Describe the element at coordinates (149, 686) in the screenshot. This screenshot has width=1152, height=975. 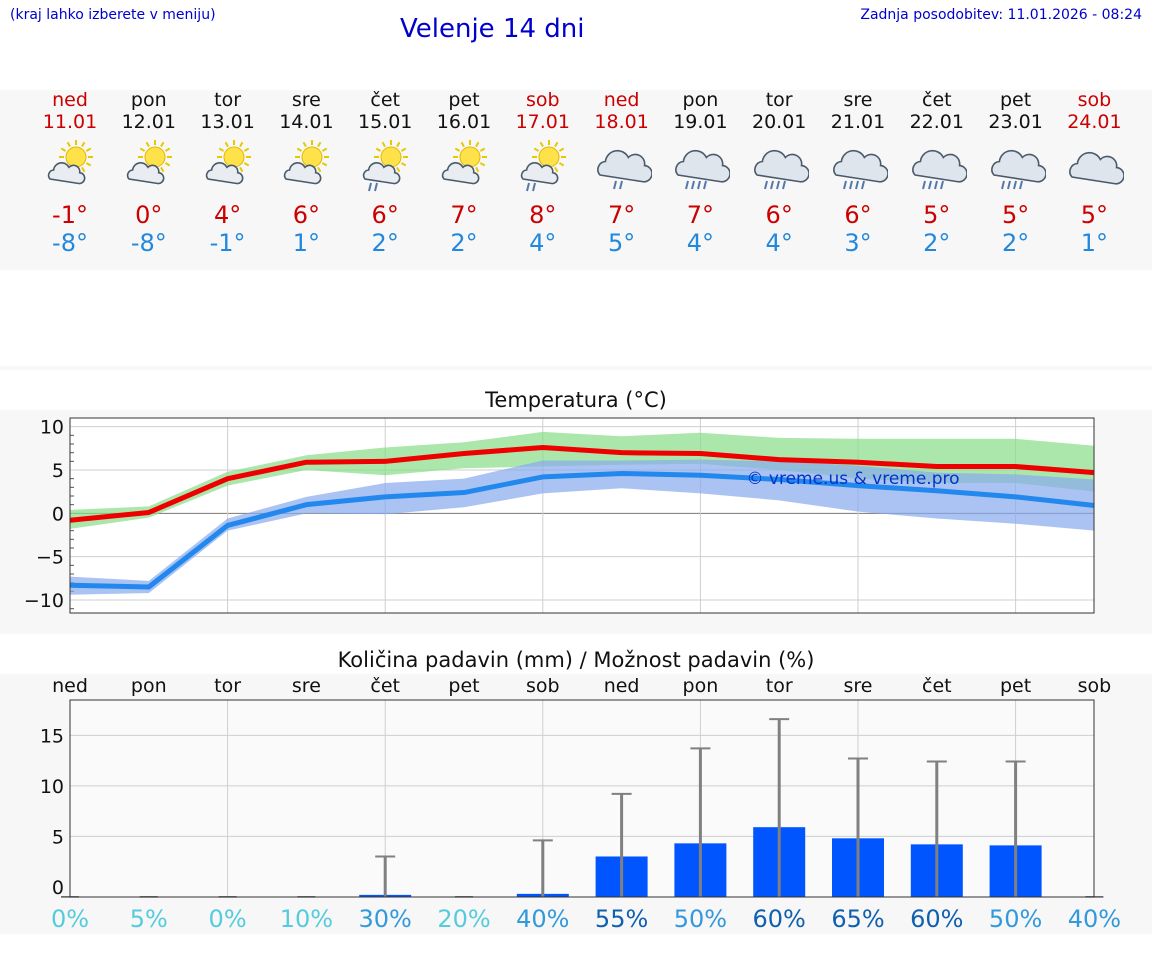
I see `x-tick-label: pon` at that location.